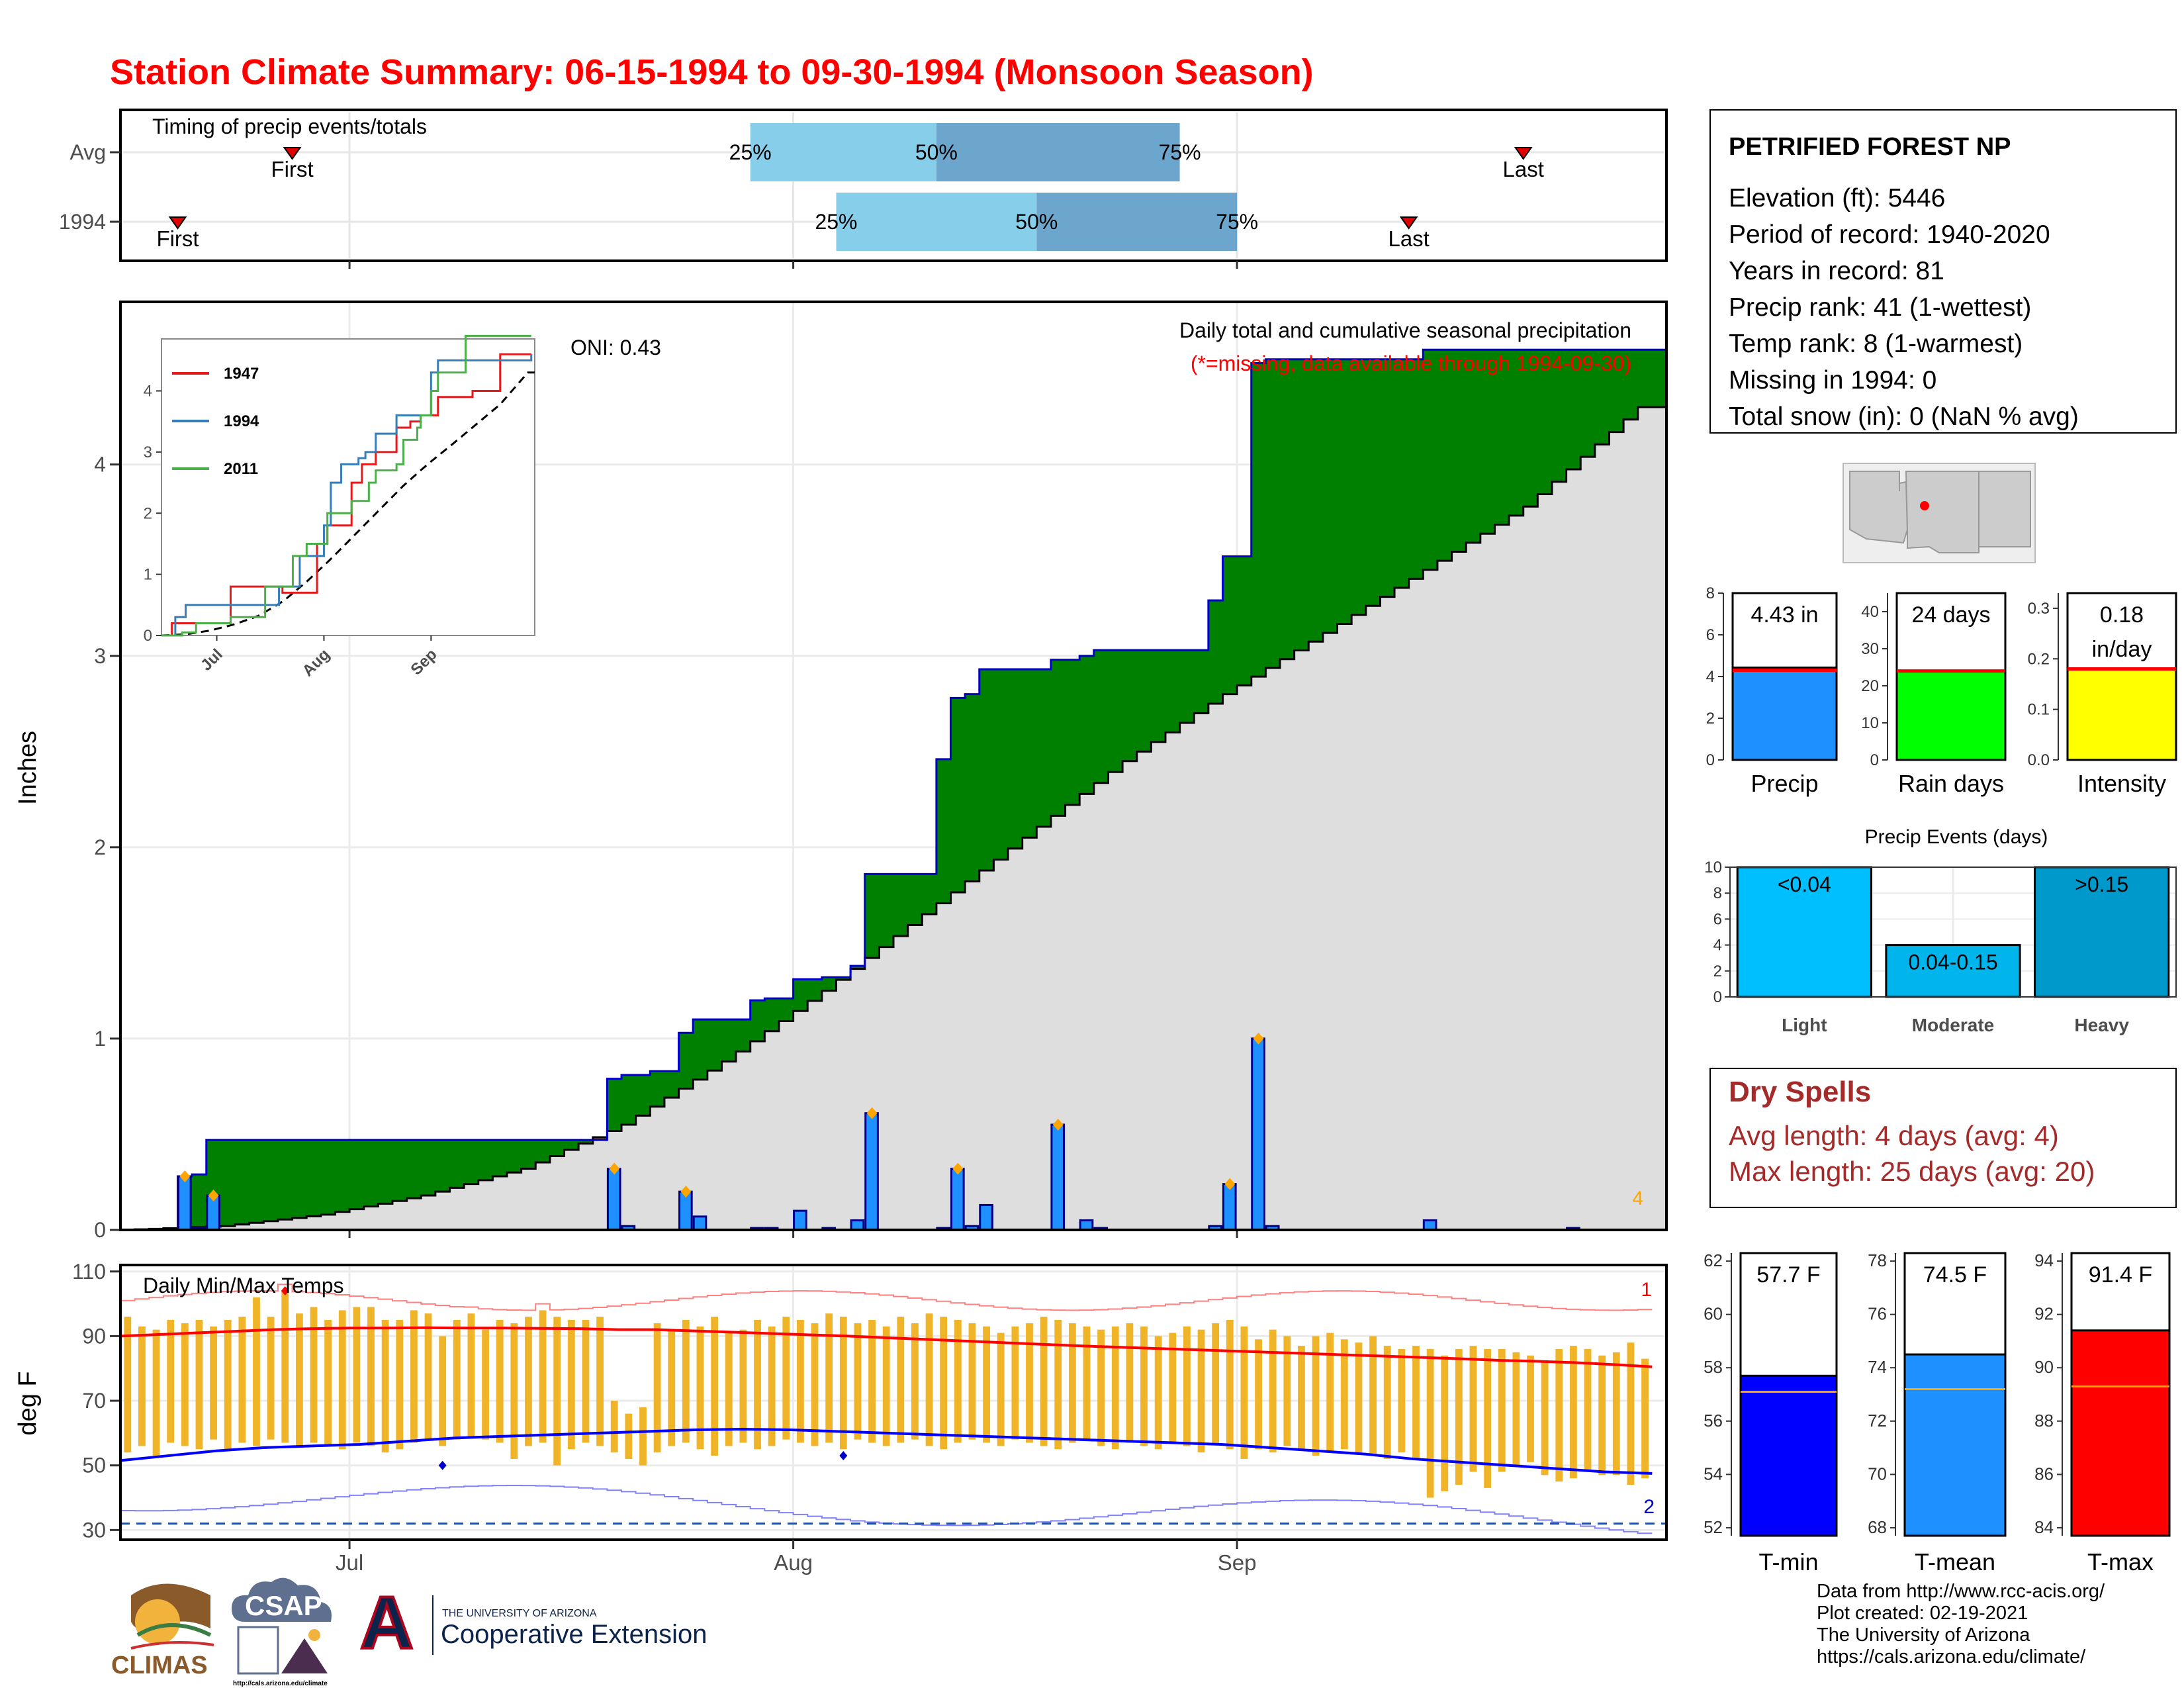  Describe the element at coordinates (1237, 1562) in the screenshot. I see `x-tick-label: Sep` at that location.